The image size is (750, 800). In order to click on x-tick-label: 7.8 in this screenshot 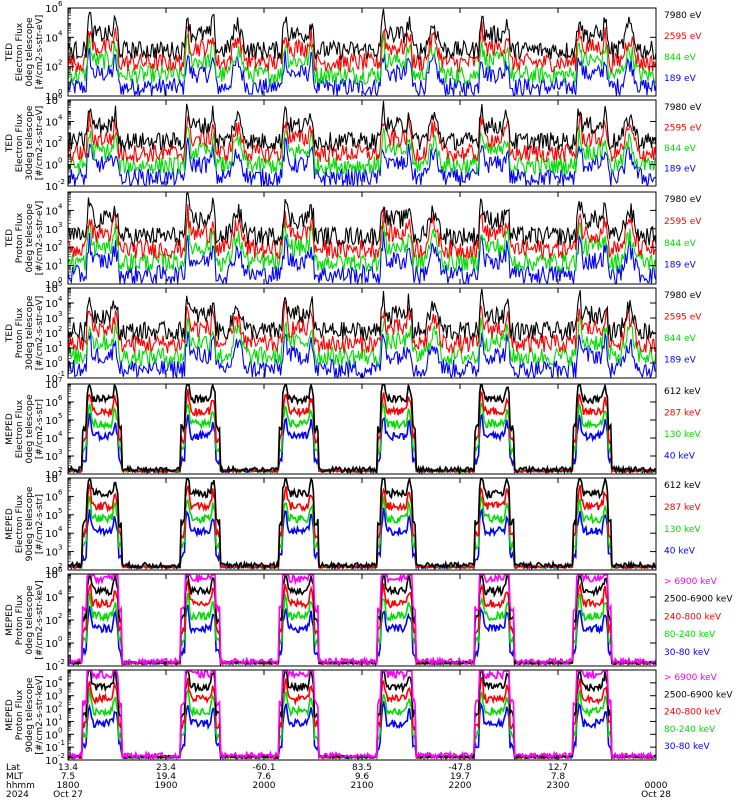, I will do `click(558, 777)`.